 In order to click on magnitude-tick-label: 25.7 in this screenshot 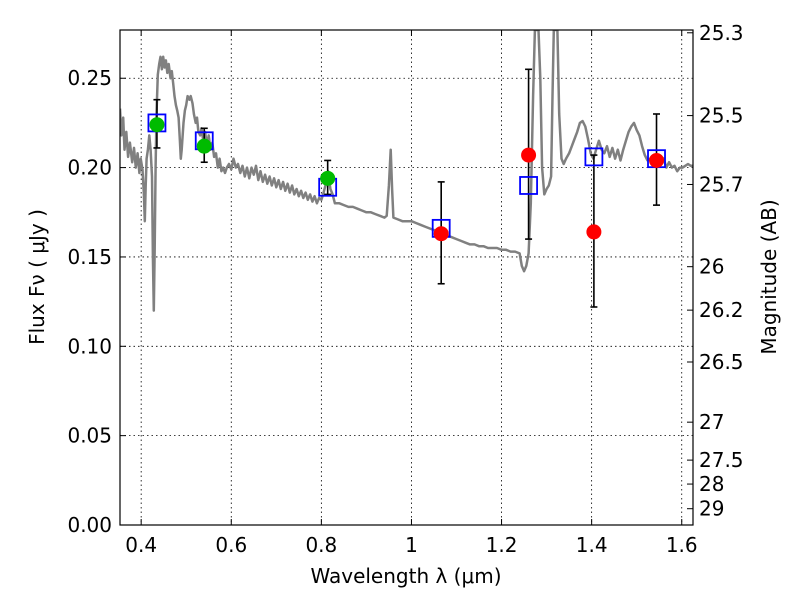, I will do `click(721, 184)`.